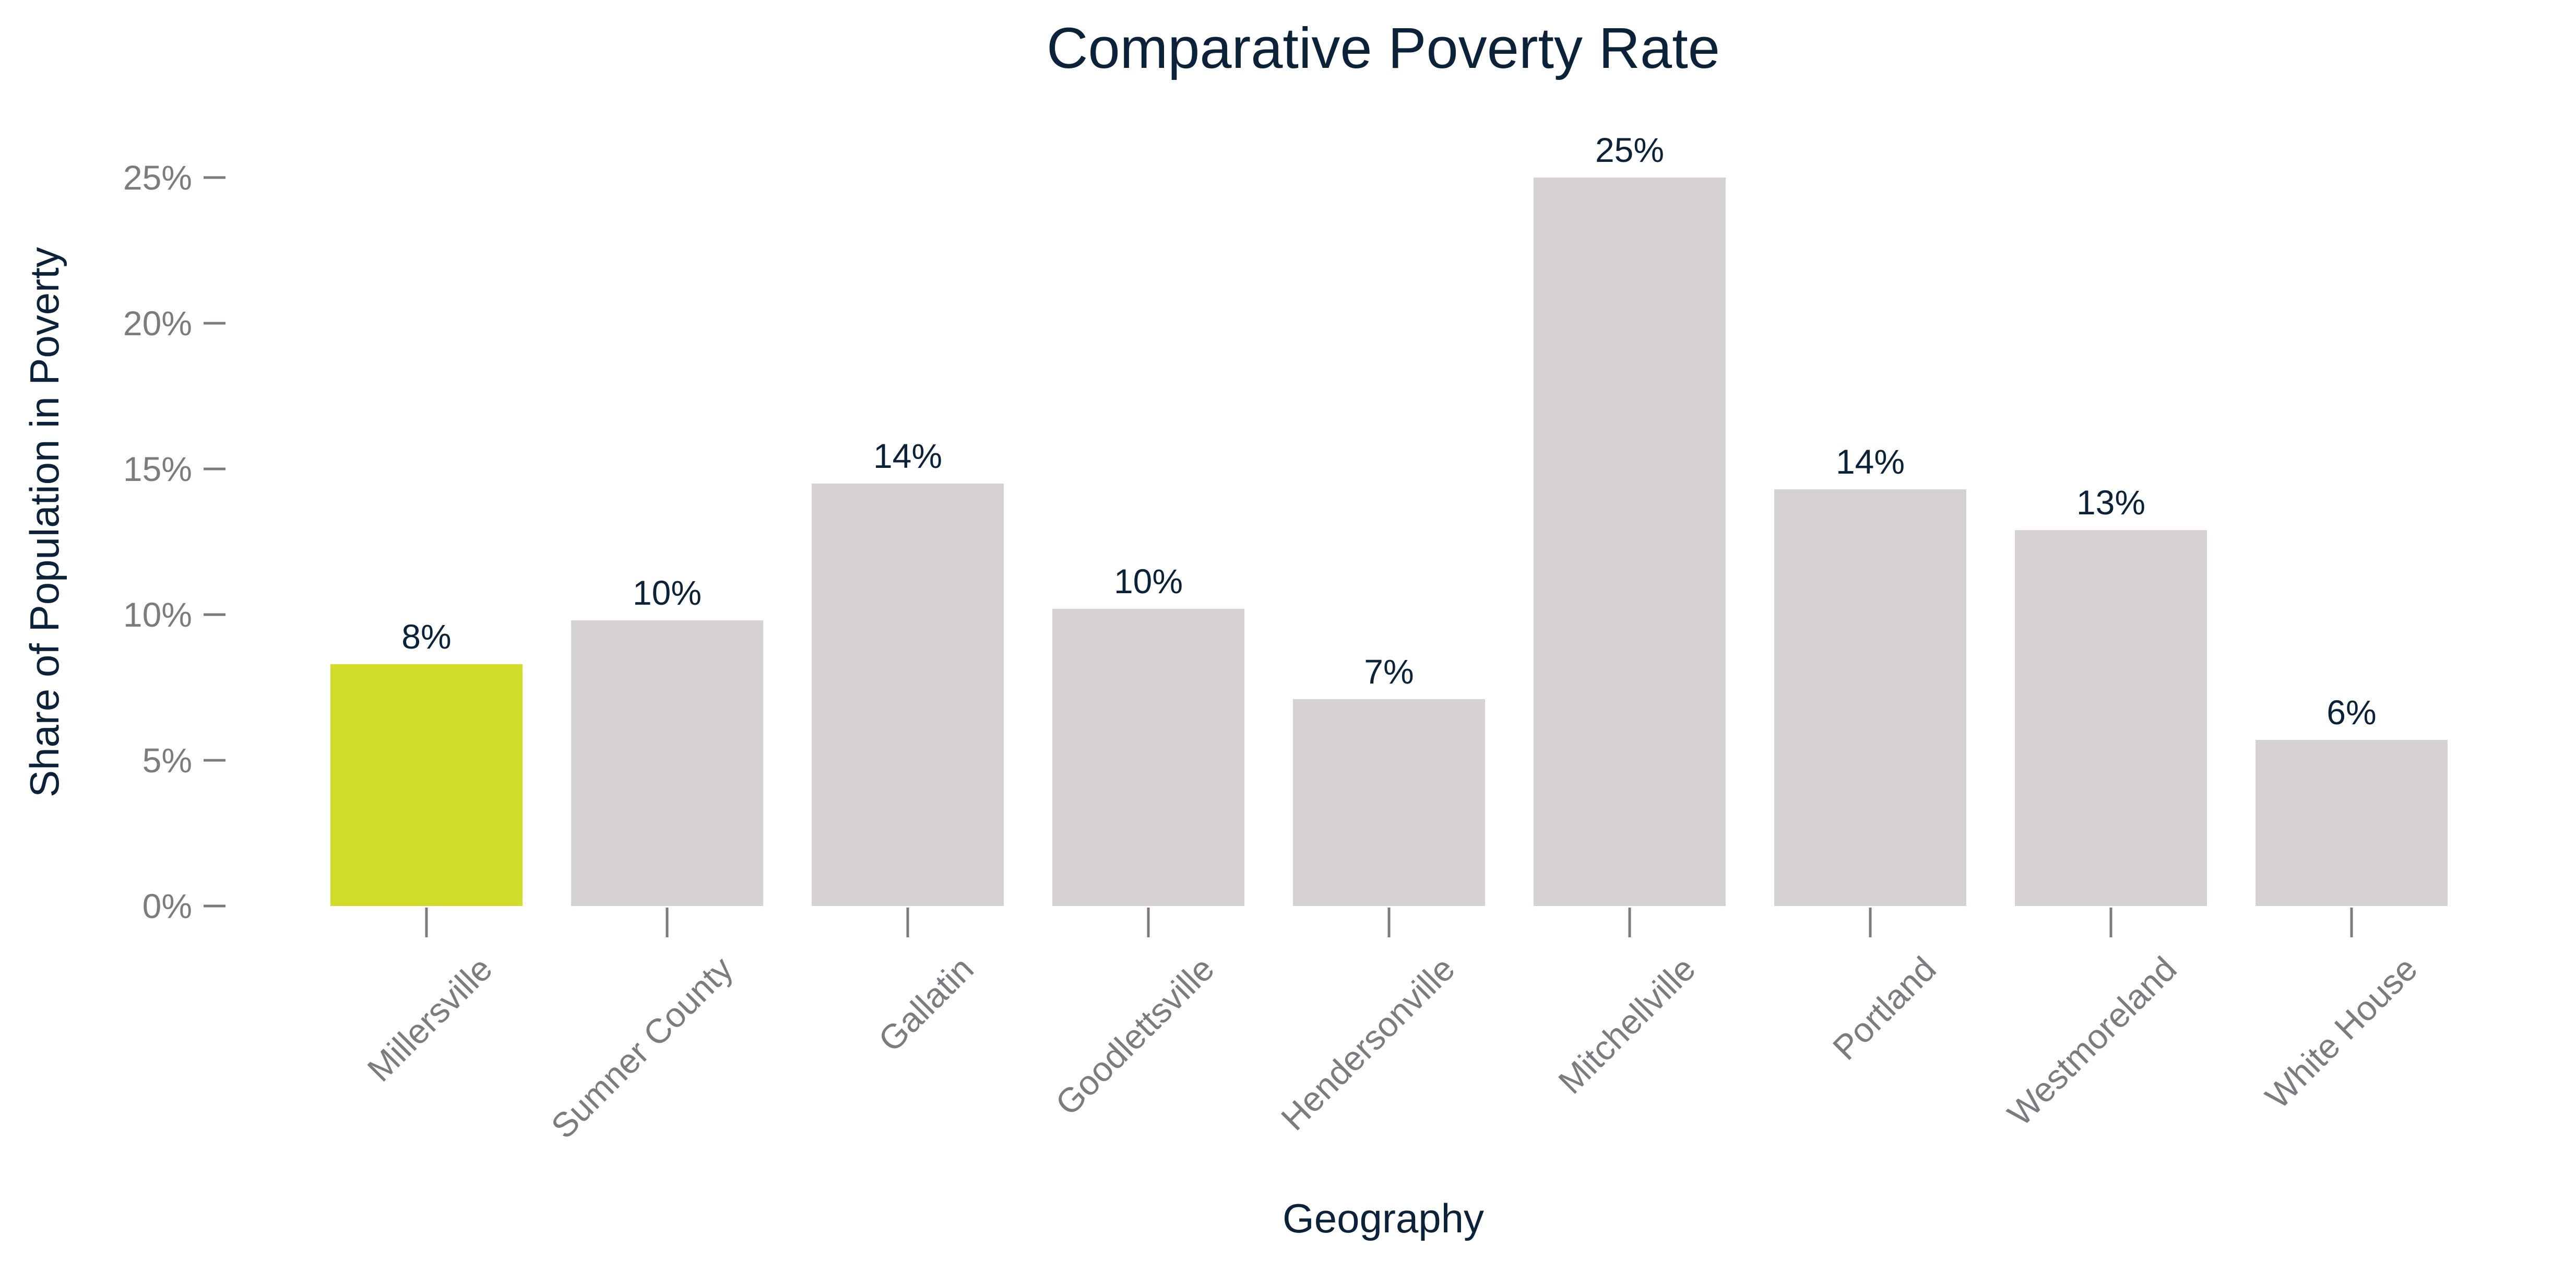 The width and height of the screenshot is (2576, 1271). Describe the element at coordinates (1627, 1025) in the screenshot. I see `x-tick-label: Mitchellville` at that location.